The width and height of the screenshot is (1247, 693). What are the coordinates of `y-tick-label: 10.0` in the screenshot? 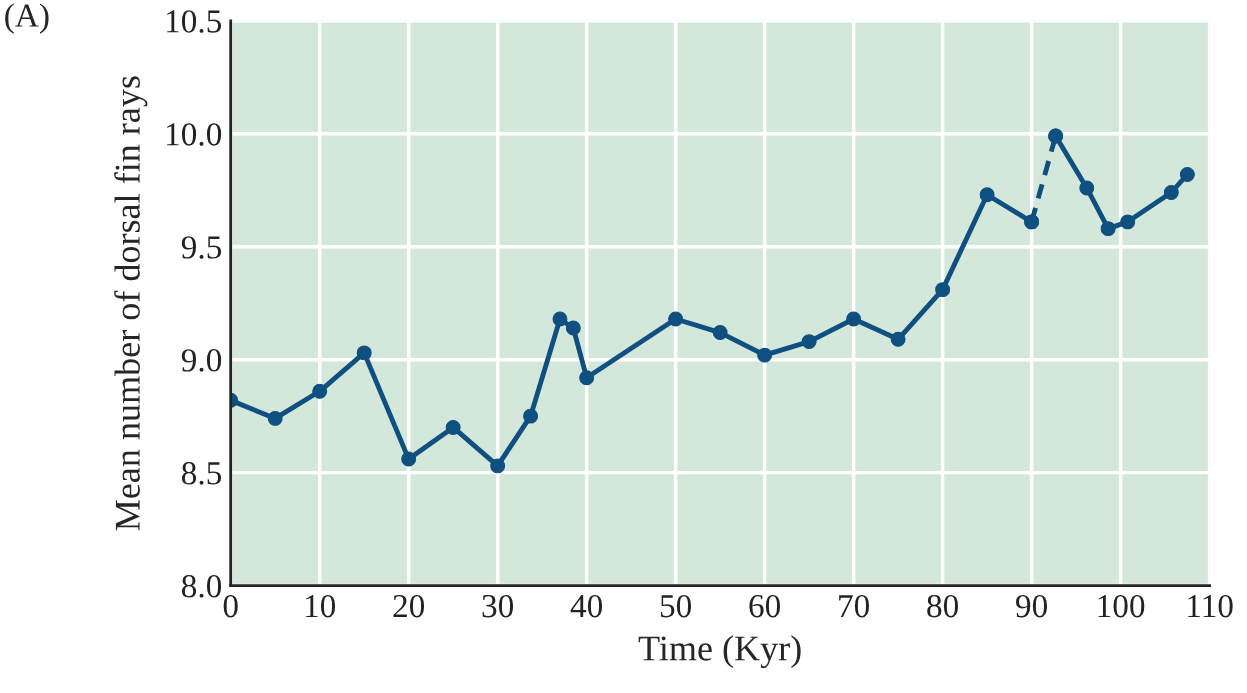 It's located at (194, 134).